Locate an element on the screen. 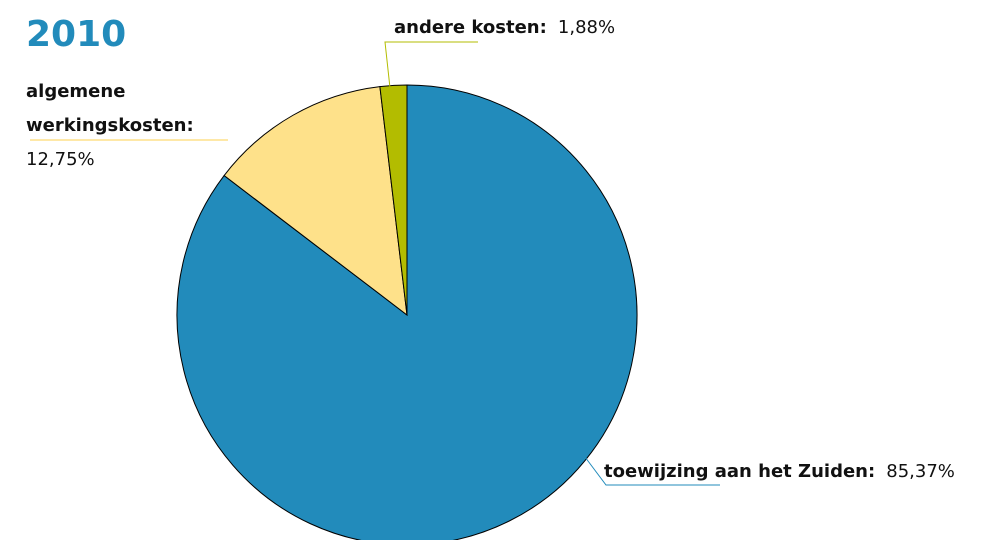 The width and height of the screenshot is (998, 540). leader-line-andere is located at coordinates (431, 65).